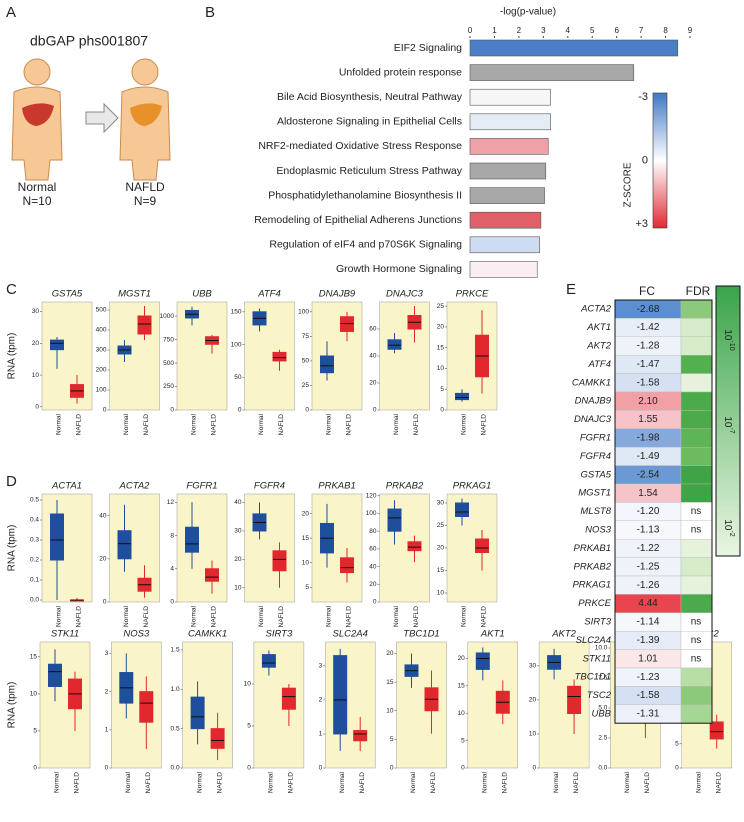 The width and height of the screenshot is (744, 822). What do you see at coordinates (167, 316) in the screenshot?
I see `y-tick-label: 1000` at bounding box center [167, 316].